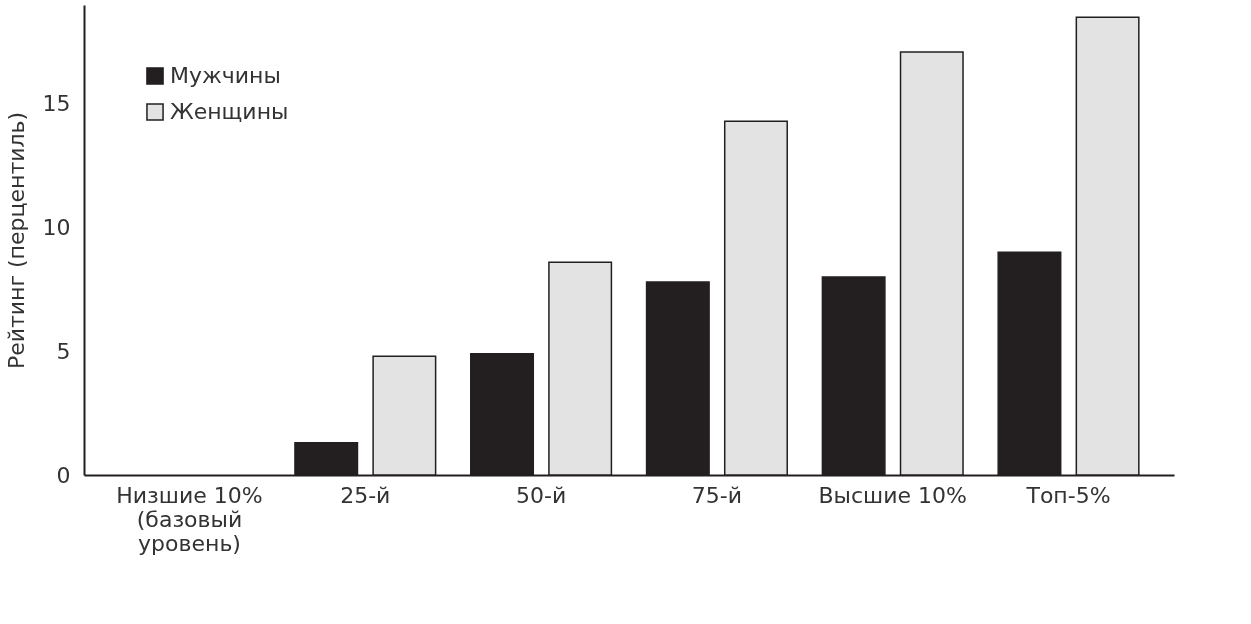 The height and width of the screenshot is (624, 1251). What do you see at coordinates (365, 495) in the screenshot?
I see `x-tick-label: 25-й` at bounding box center [365, 495].